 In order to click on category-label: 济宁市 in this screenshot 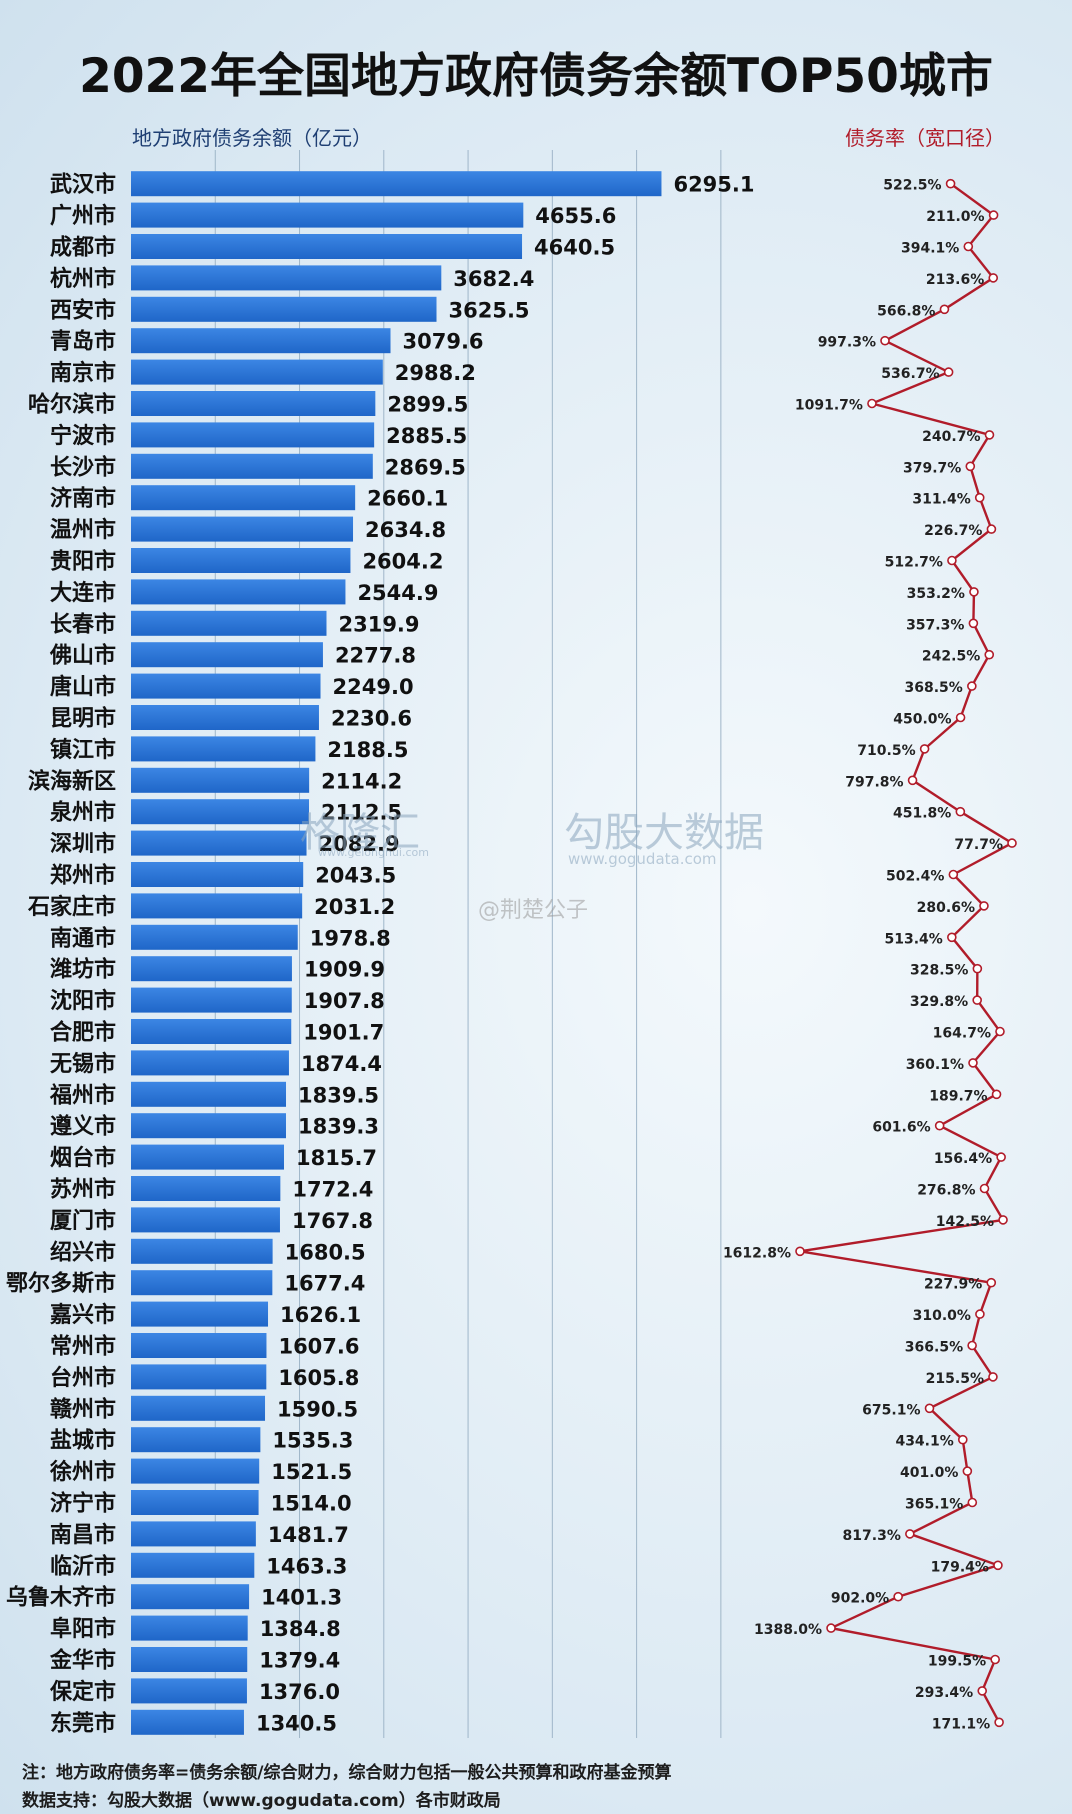, I will do `click(83, 1504)`.